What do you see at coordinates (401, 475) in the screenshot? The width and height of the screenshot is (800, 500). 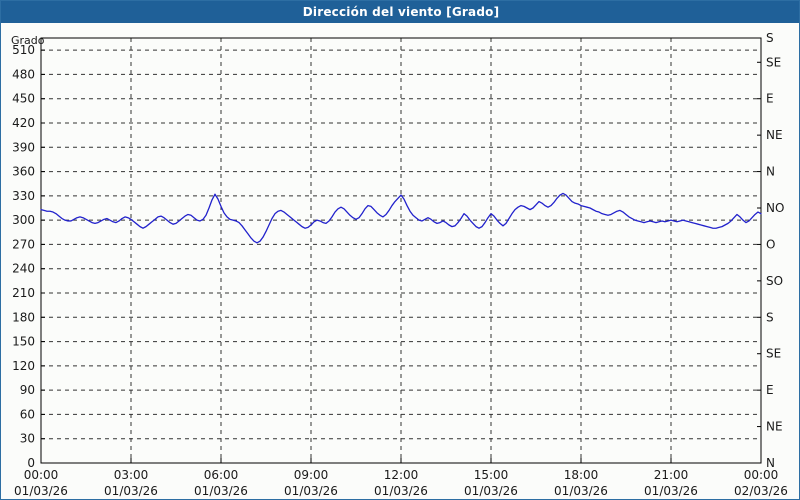 I see `x-axis-time-label: 12:00` at bounding box center [401, 475].